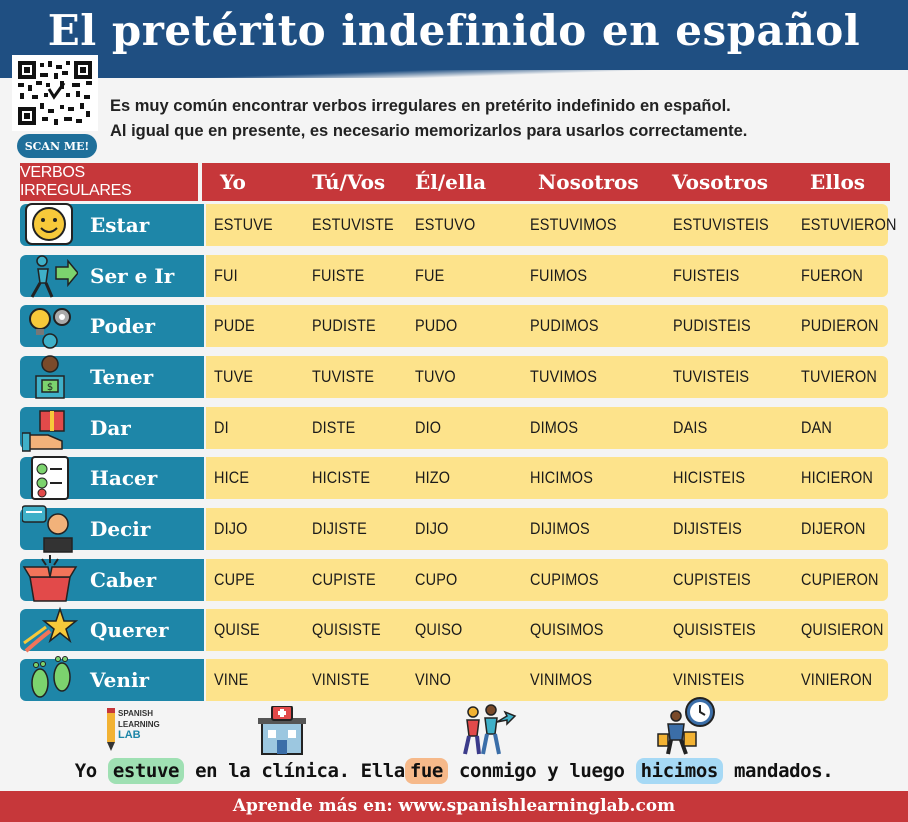 Image resolution: width=908 pixels, height=822 pixels. What do you see at coordinates (690, 427) in the screenshot?
I see `conjugation-cell: DAIS` at bounding box center [690, 427].